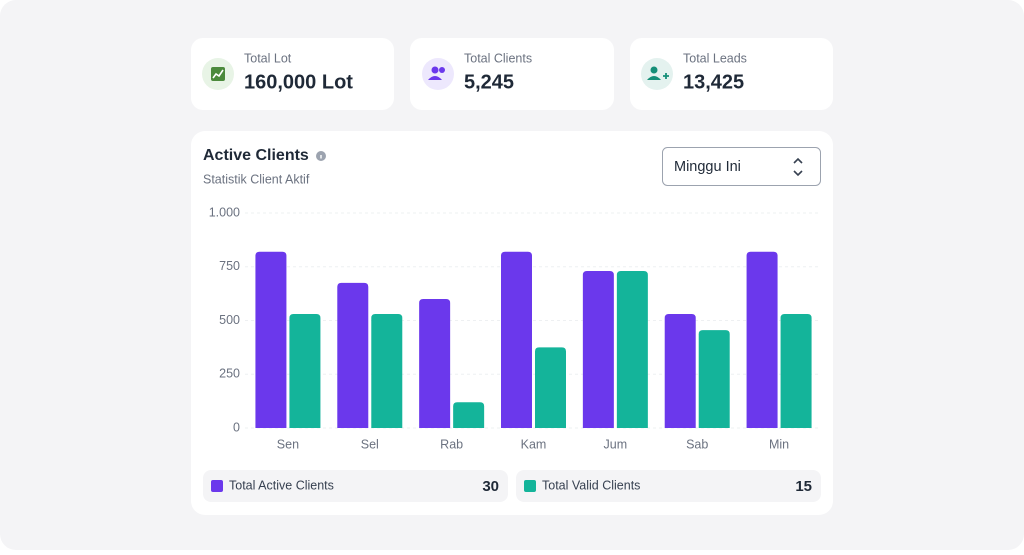 The height and width of the screenshot is (555, 1024). I want to click on y-tick-label: 500, so click(229, 320).